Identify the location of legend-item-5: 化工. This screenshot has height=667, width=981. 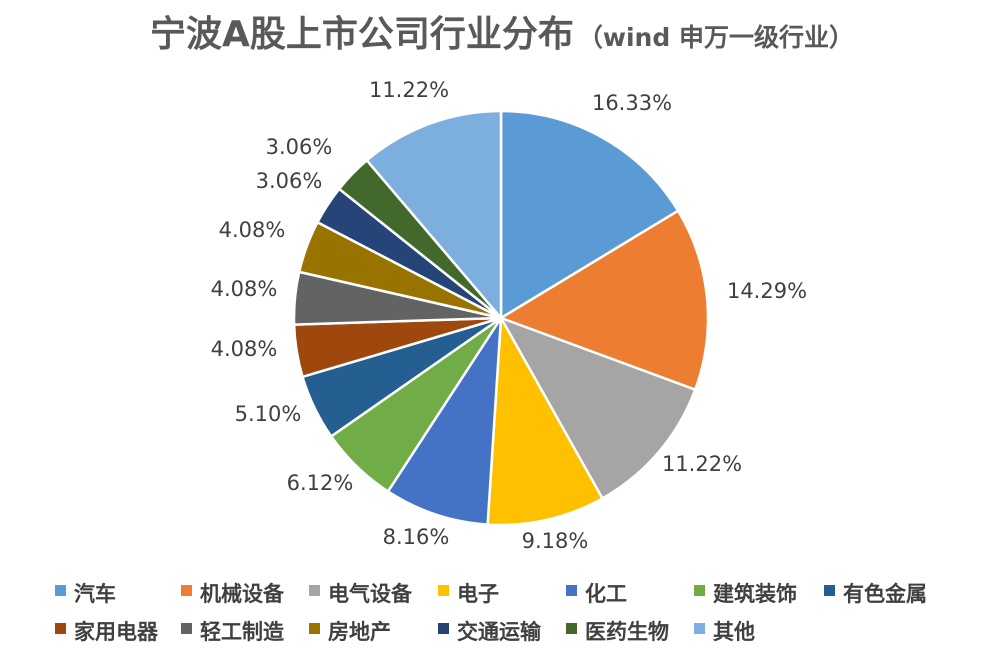
(596, 594).